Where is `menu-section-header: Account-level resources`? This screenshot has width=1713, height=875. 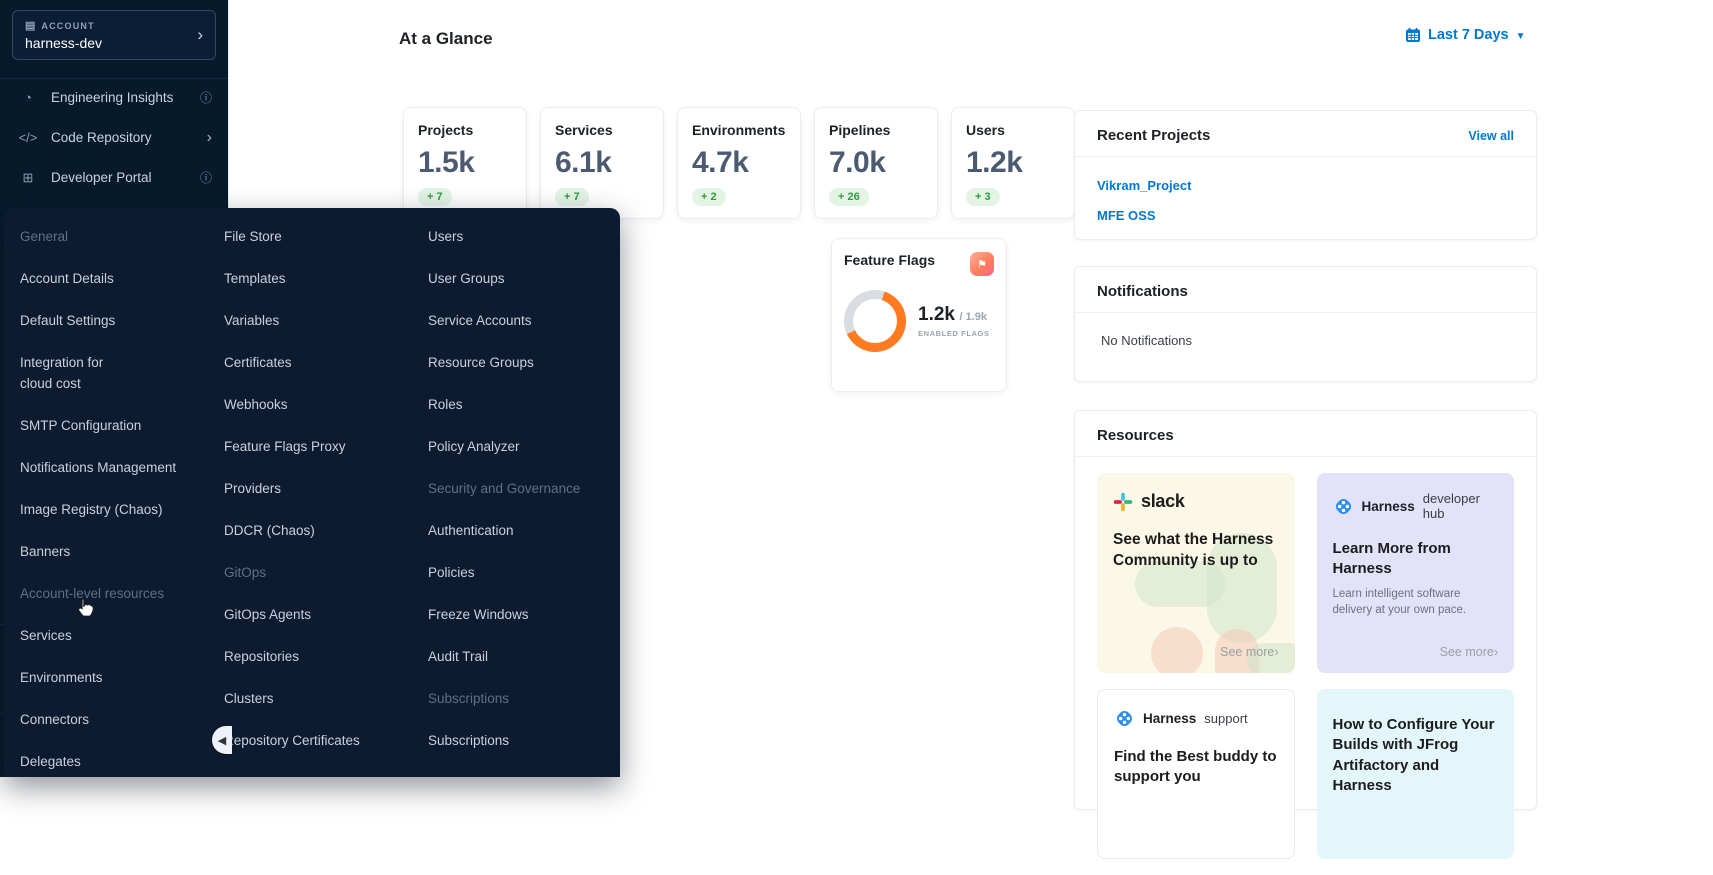 menu-section-header: Account-level resources is located at coordinates (92, 593).